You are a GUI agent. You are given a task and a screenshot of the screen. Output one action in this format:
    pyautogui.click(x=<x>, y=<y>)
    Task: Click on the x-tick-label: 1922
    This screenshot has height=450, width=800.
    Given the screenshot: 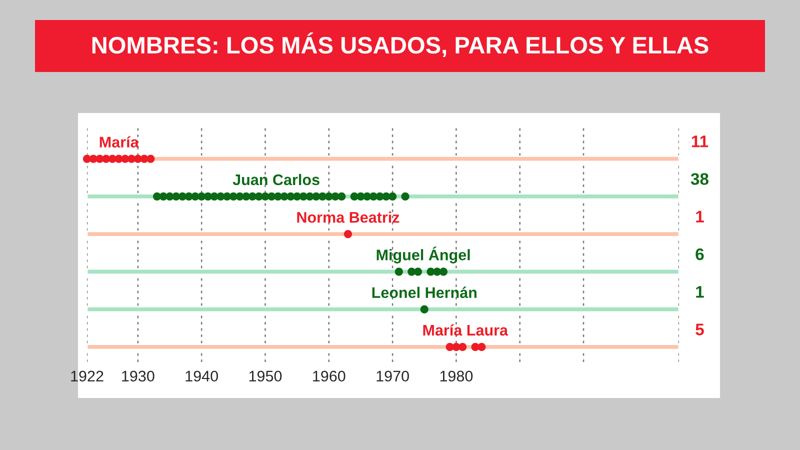 What is the action you would take?
    pyautogui.click(x=87, y=376)
    